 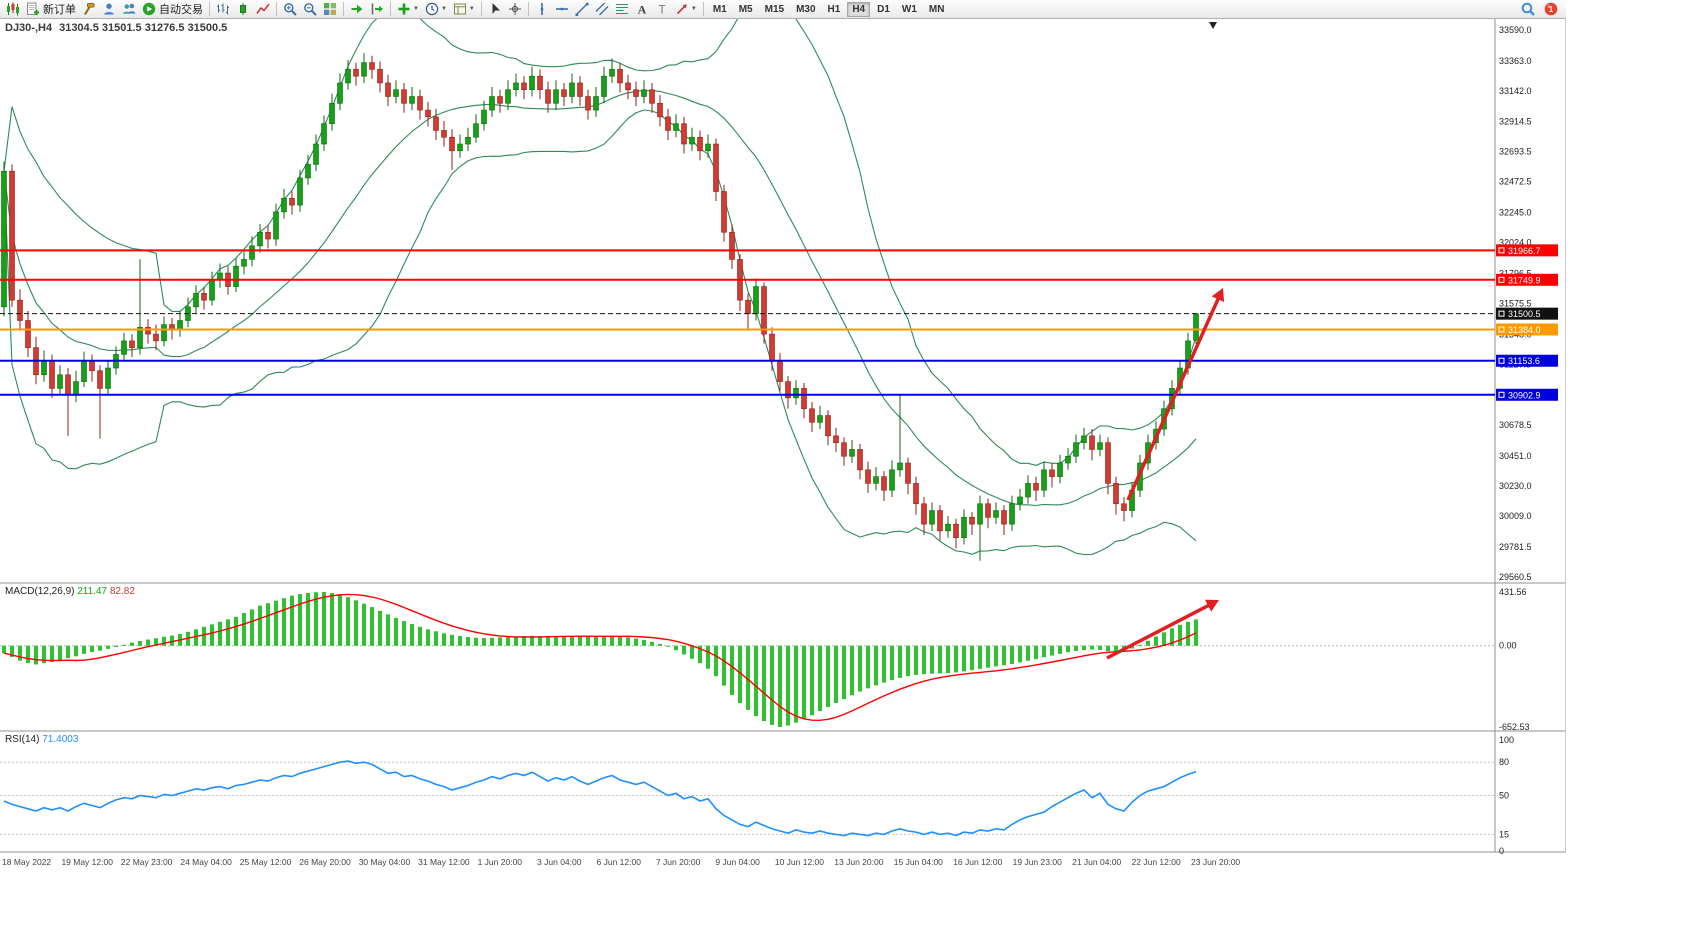 What do you see at coordinates (1506, 795) in the screenshot?
I see `rsi-axis: 100 80 50 15 0` at bounding box center [1506, 795].